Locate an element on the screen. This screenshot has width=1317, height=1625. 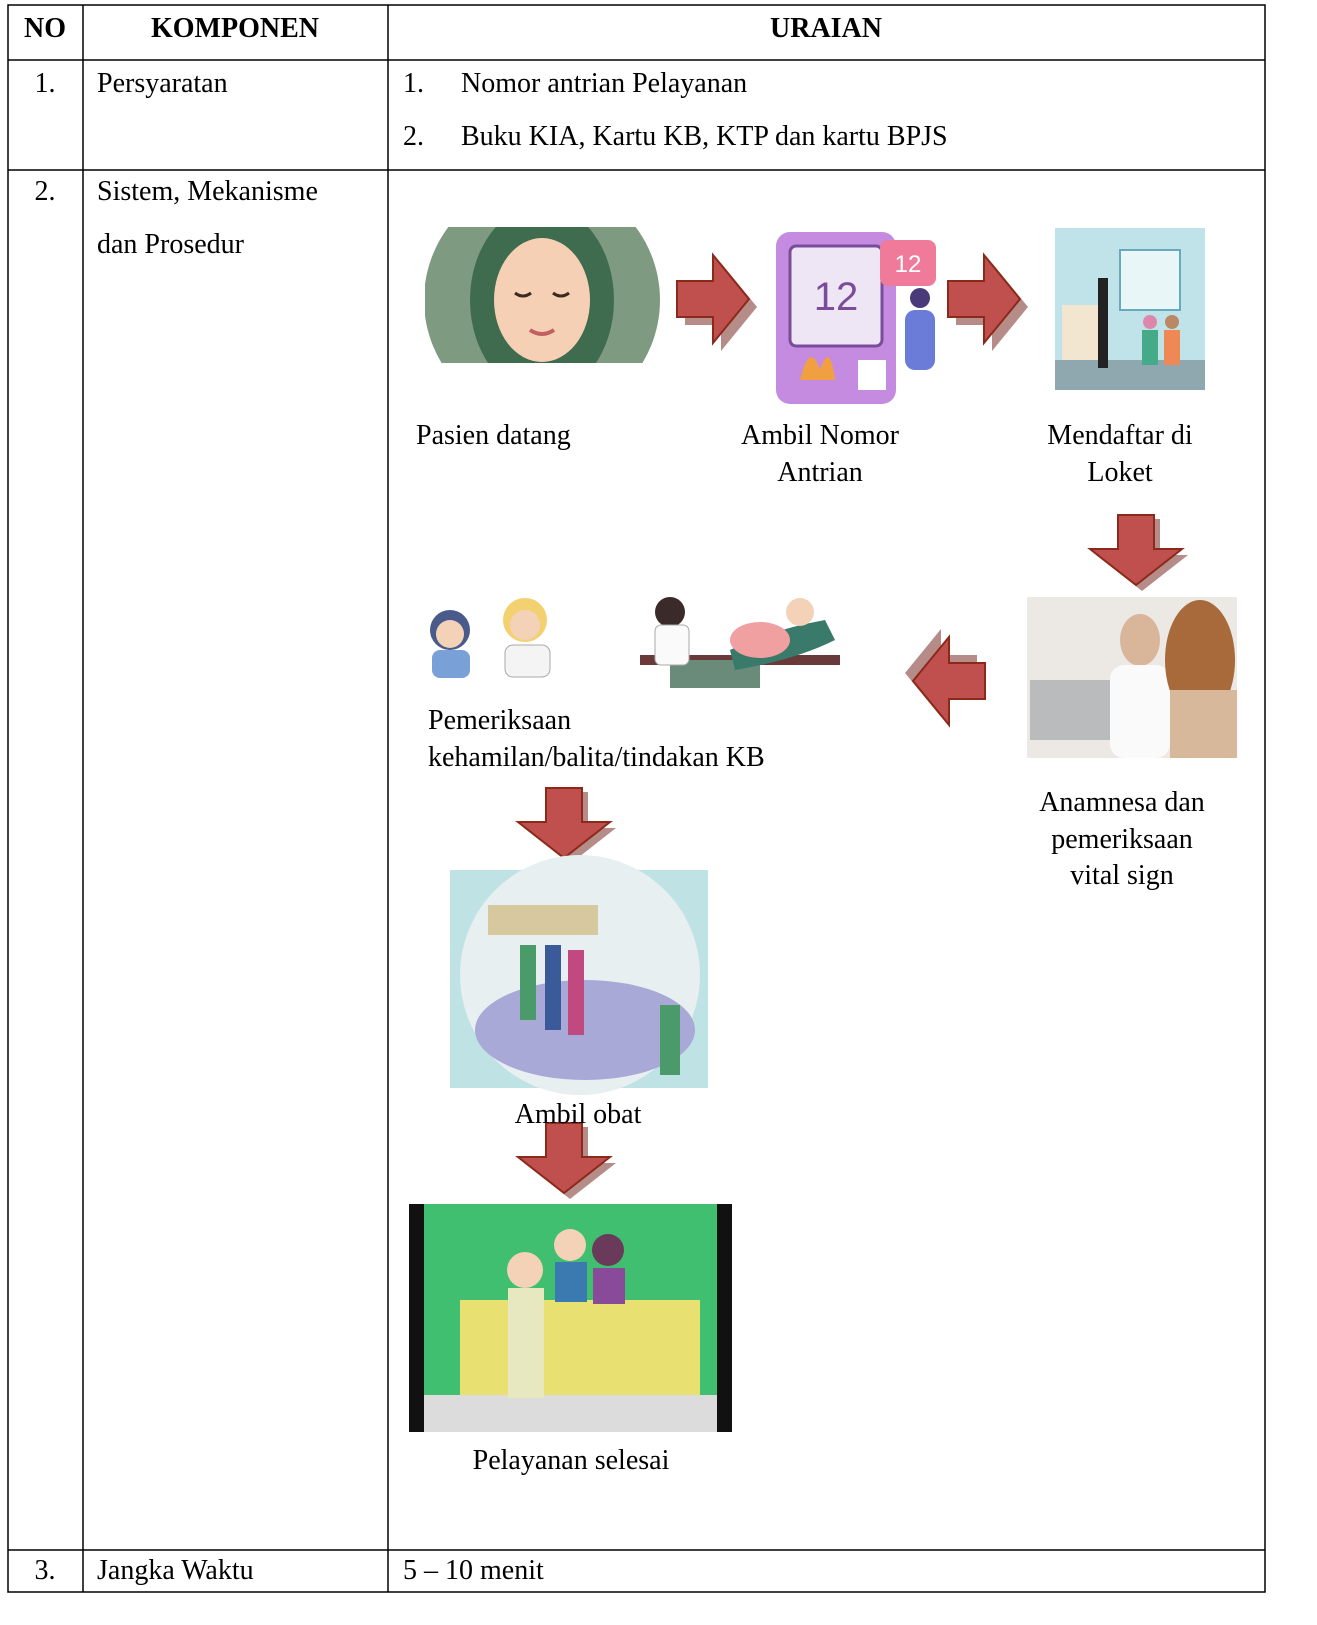
flow-step-label: Ambil Nomor is located at coordinates (820, 435).